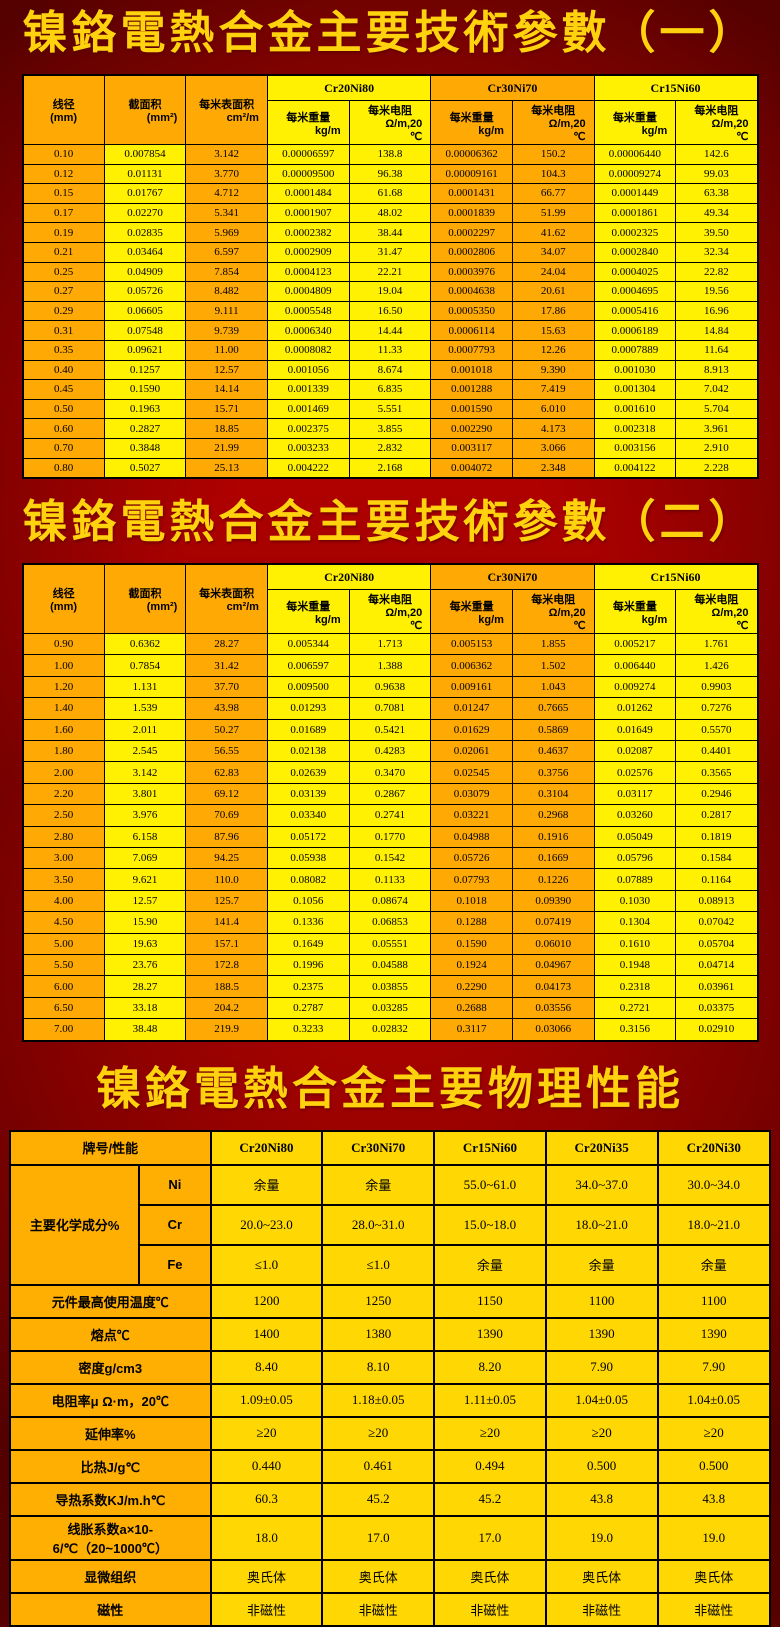 The image size is (780, 1627). What do you see at coordinates (490, 1466) in the screenshot?
I see `table-cell: 0.494` at bounding box center [490, 1466].